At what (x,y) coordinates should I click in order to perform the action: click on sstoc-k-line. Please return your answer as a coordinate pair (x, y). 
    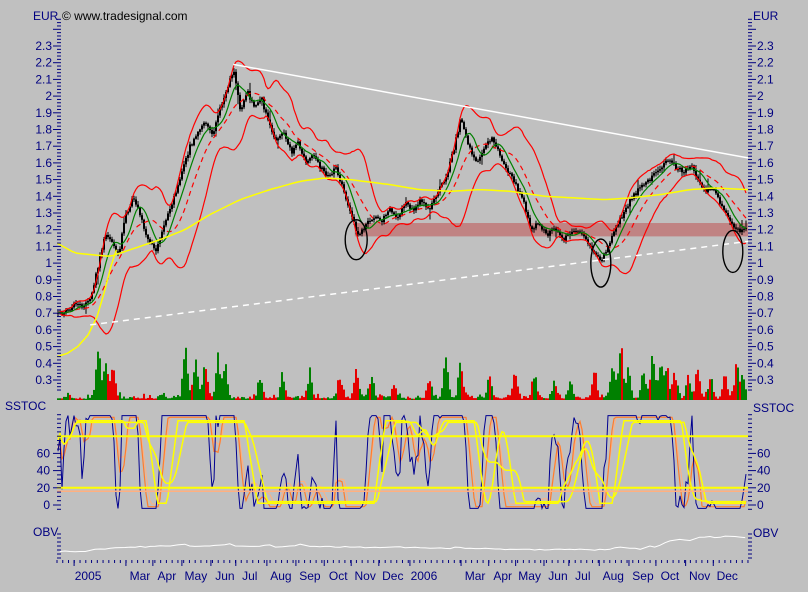
    Looking at the image, I should click on (402, 462).